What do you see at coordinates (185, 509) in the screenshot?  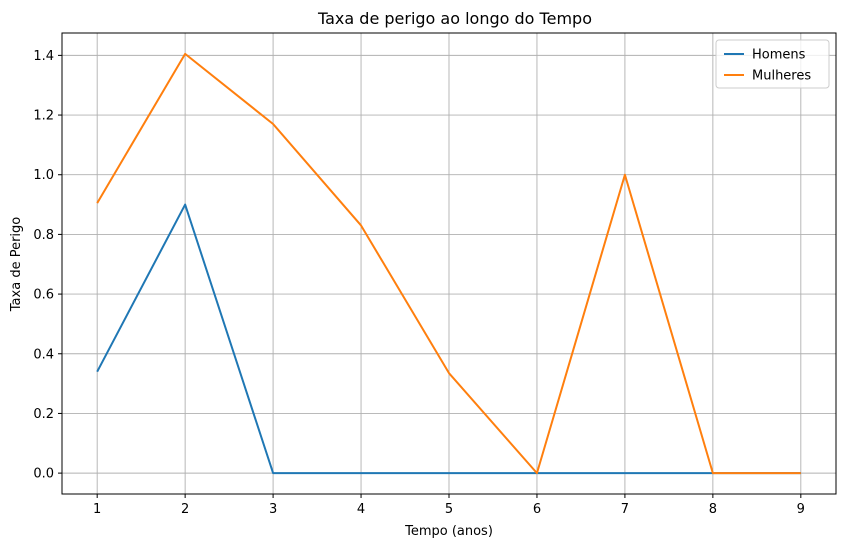 I see `x-tick-label: 2` at bounding box center [185, 509].